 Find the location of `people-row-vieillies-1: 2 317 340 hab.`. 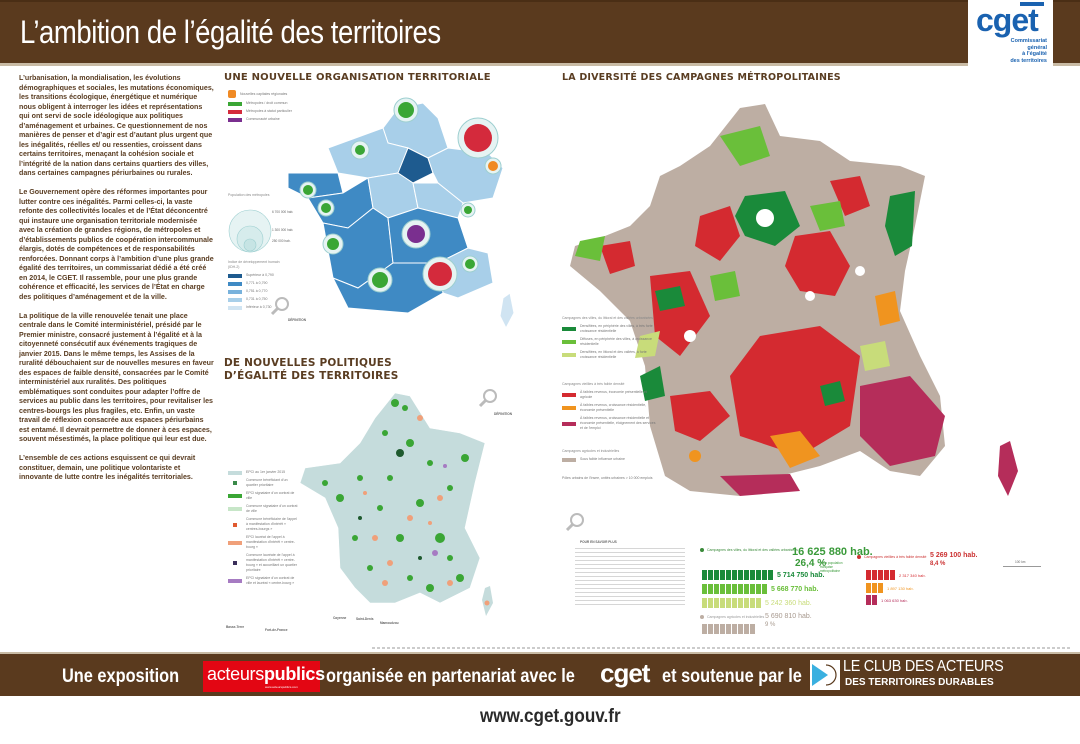

people-row-vieillies-1: 2 317 340 hab. is located at coordinates (896, 575).